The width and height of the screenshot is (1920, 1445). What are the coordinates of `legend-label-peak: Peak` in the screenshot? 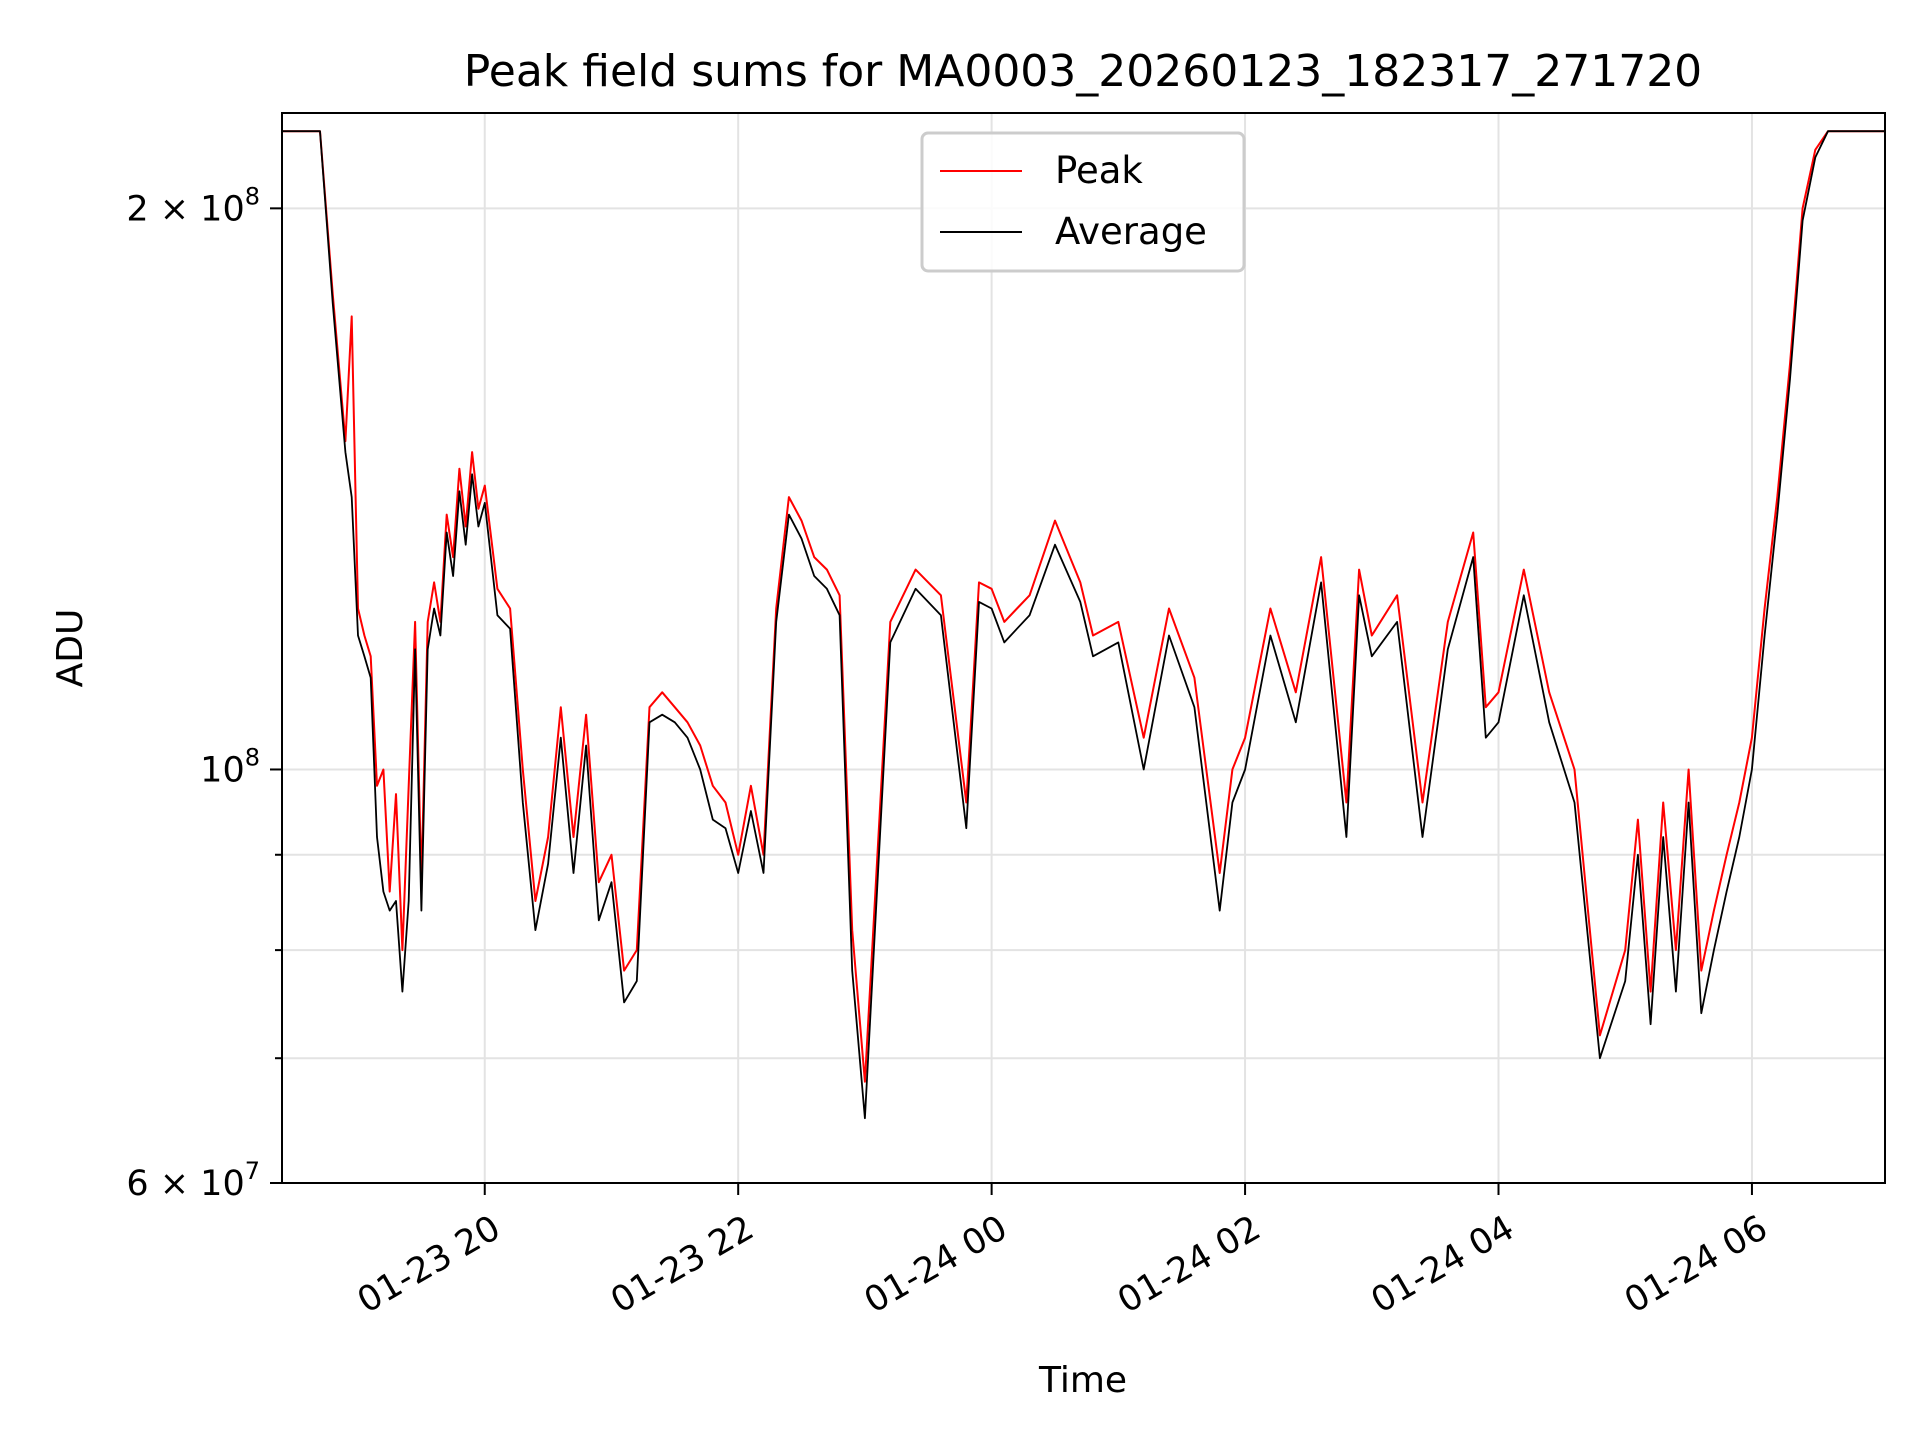 It's located at (1099, 170).